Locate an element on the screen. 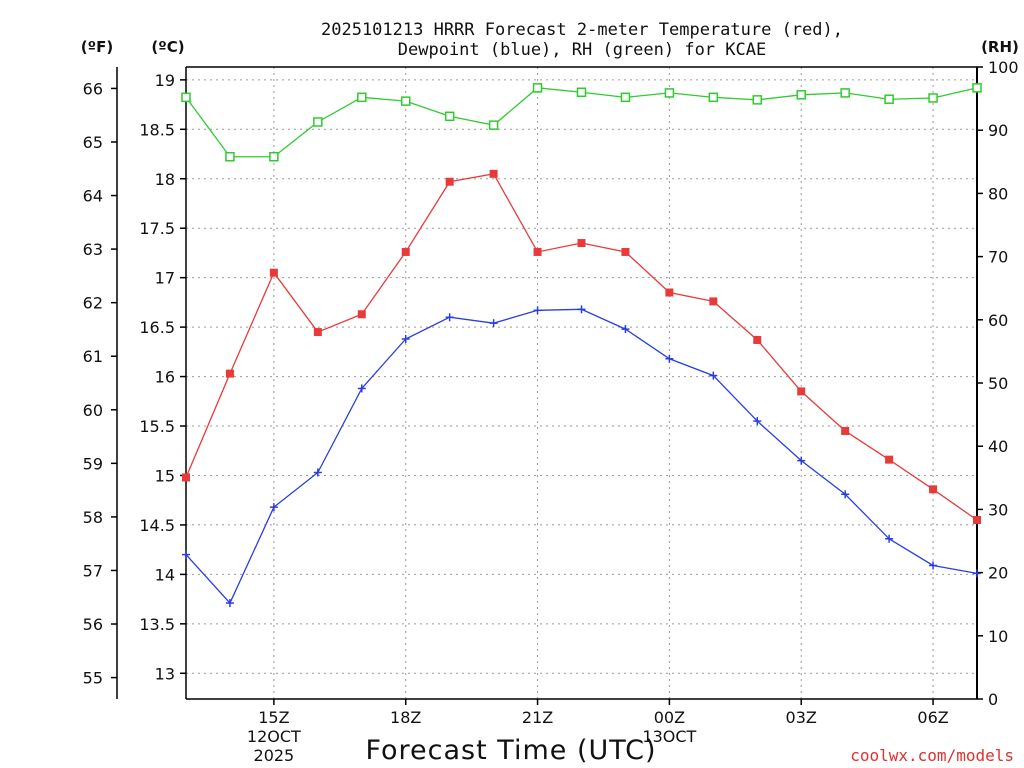  celsius-tick-label: 16.5 is located at coordinates (157, 327).